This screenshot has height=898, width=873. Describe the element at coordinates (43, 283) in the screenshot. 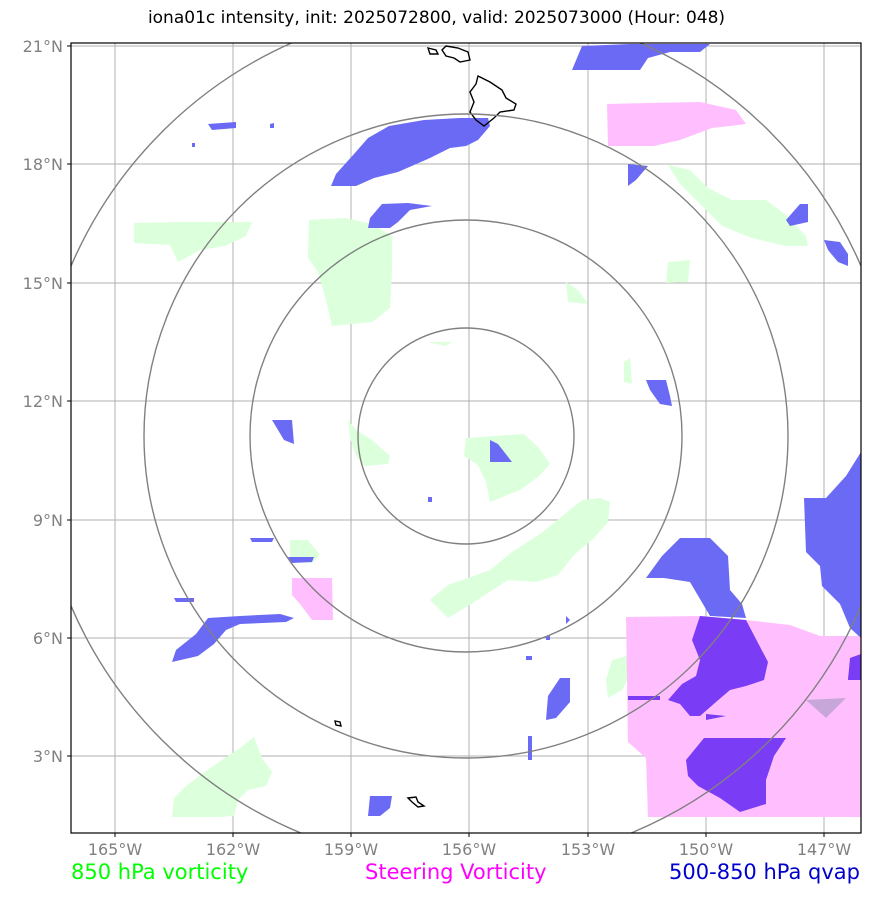

I see `lat-label-15: 15°N` at that location.